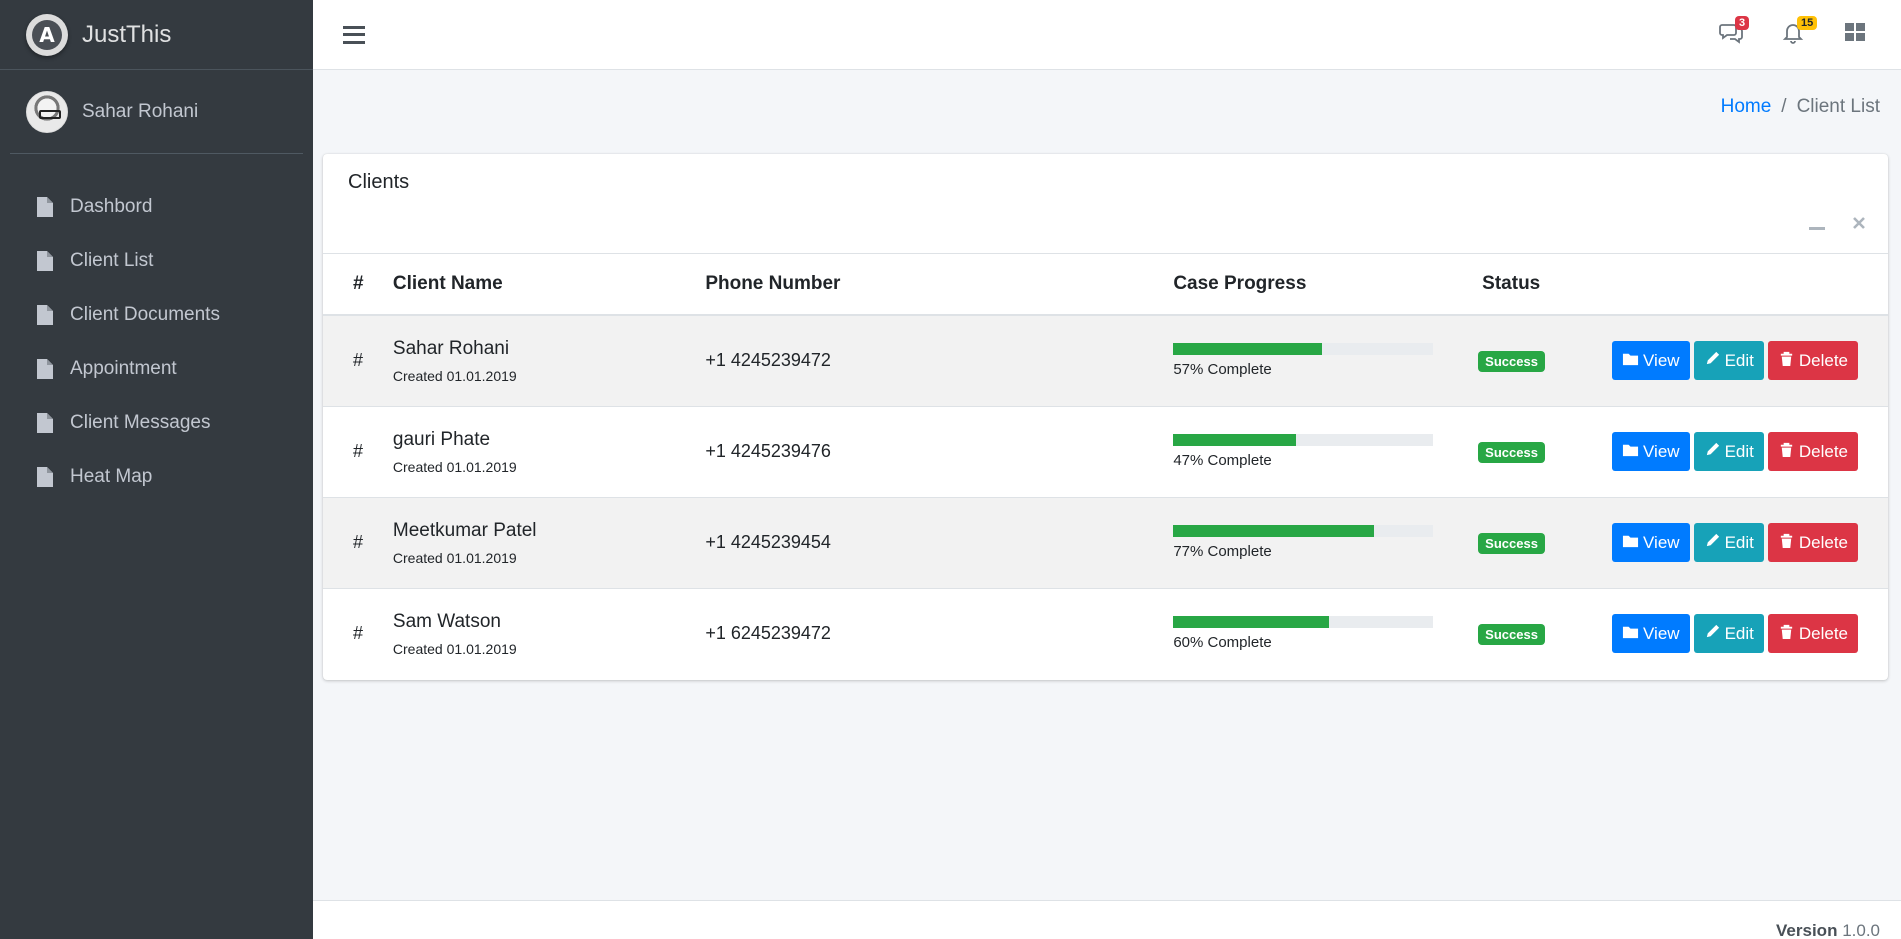 This screenshot has height=939, width=1901. What do you see at coordinates (1828, 930) in the screenshot?
I see `version-info: Version 1.0.0` at bounding box center [1828, 930].